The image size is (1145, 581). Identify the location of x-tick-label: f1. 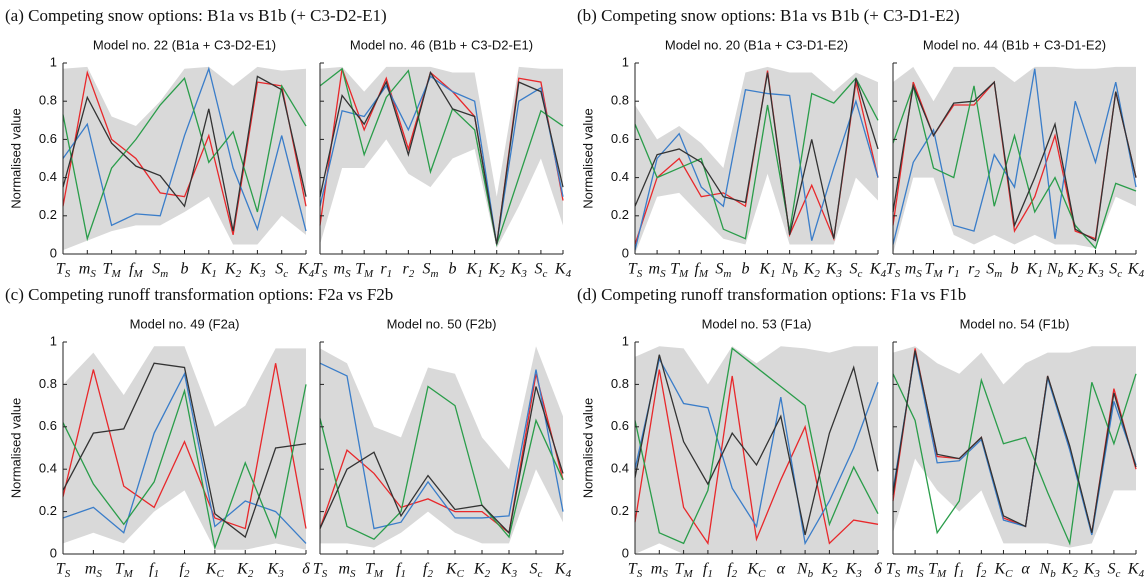
(154, 570).